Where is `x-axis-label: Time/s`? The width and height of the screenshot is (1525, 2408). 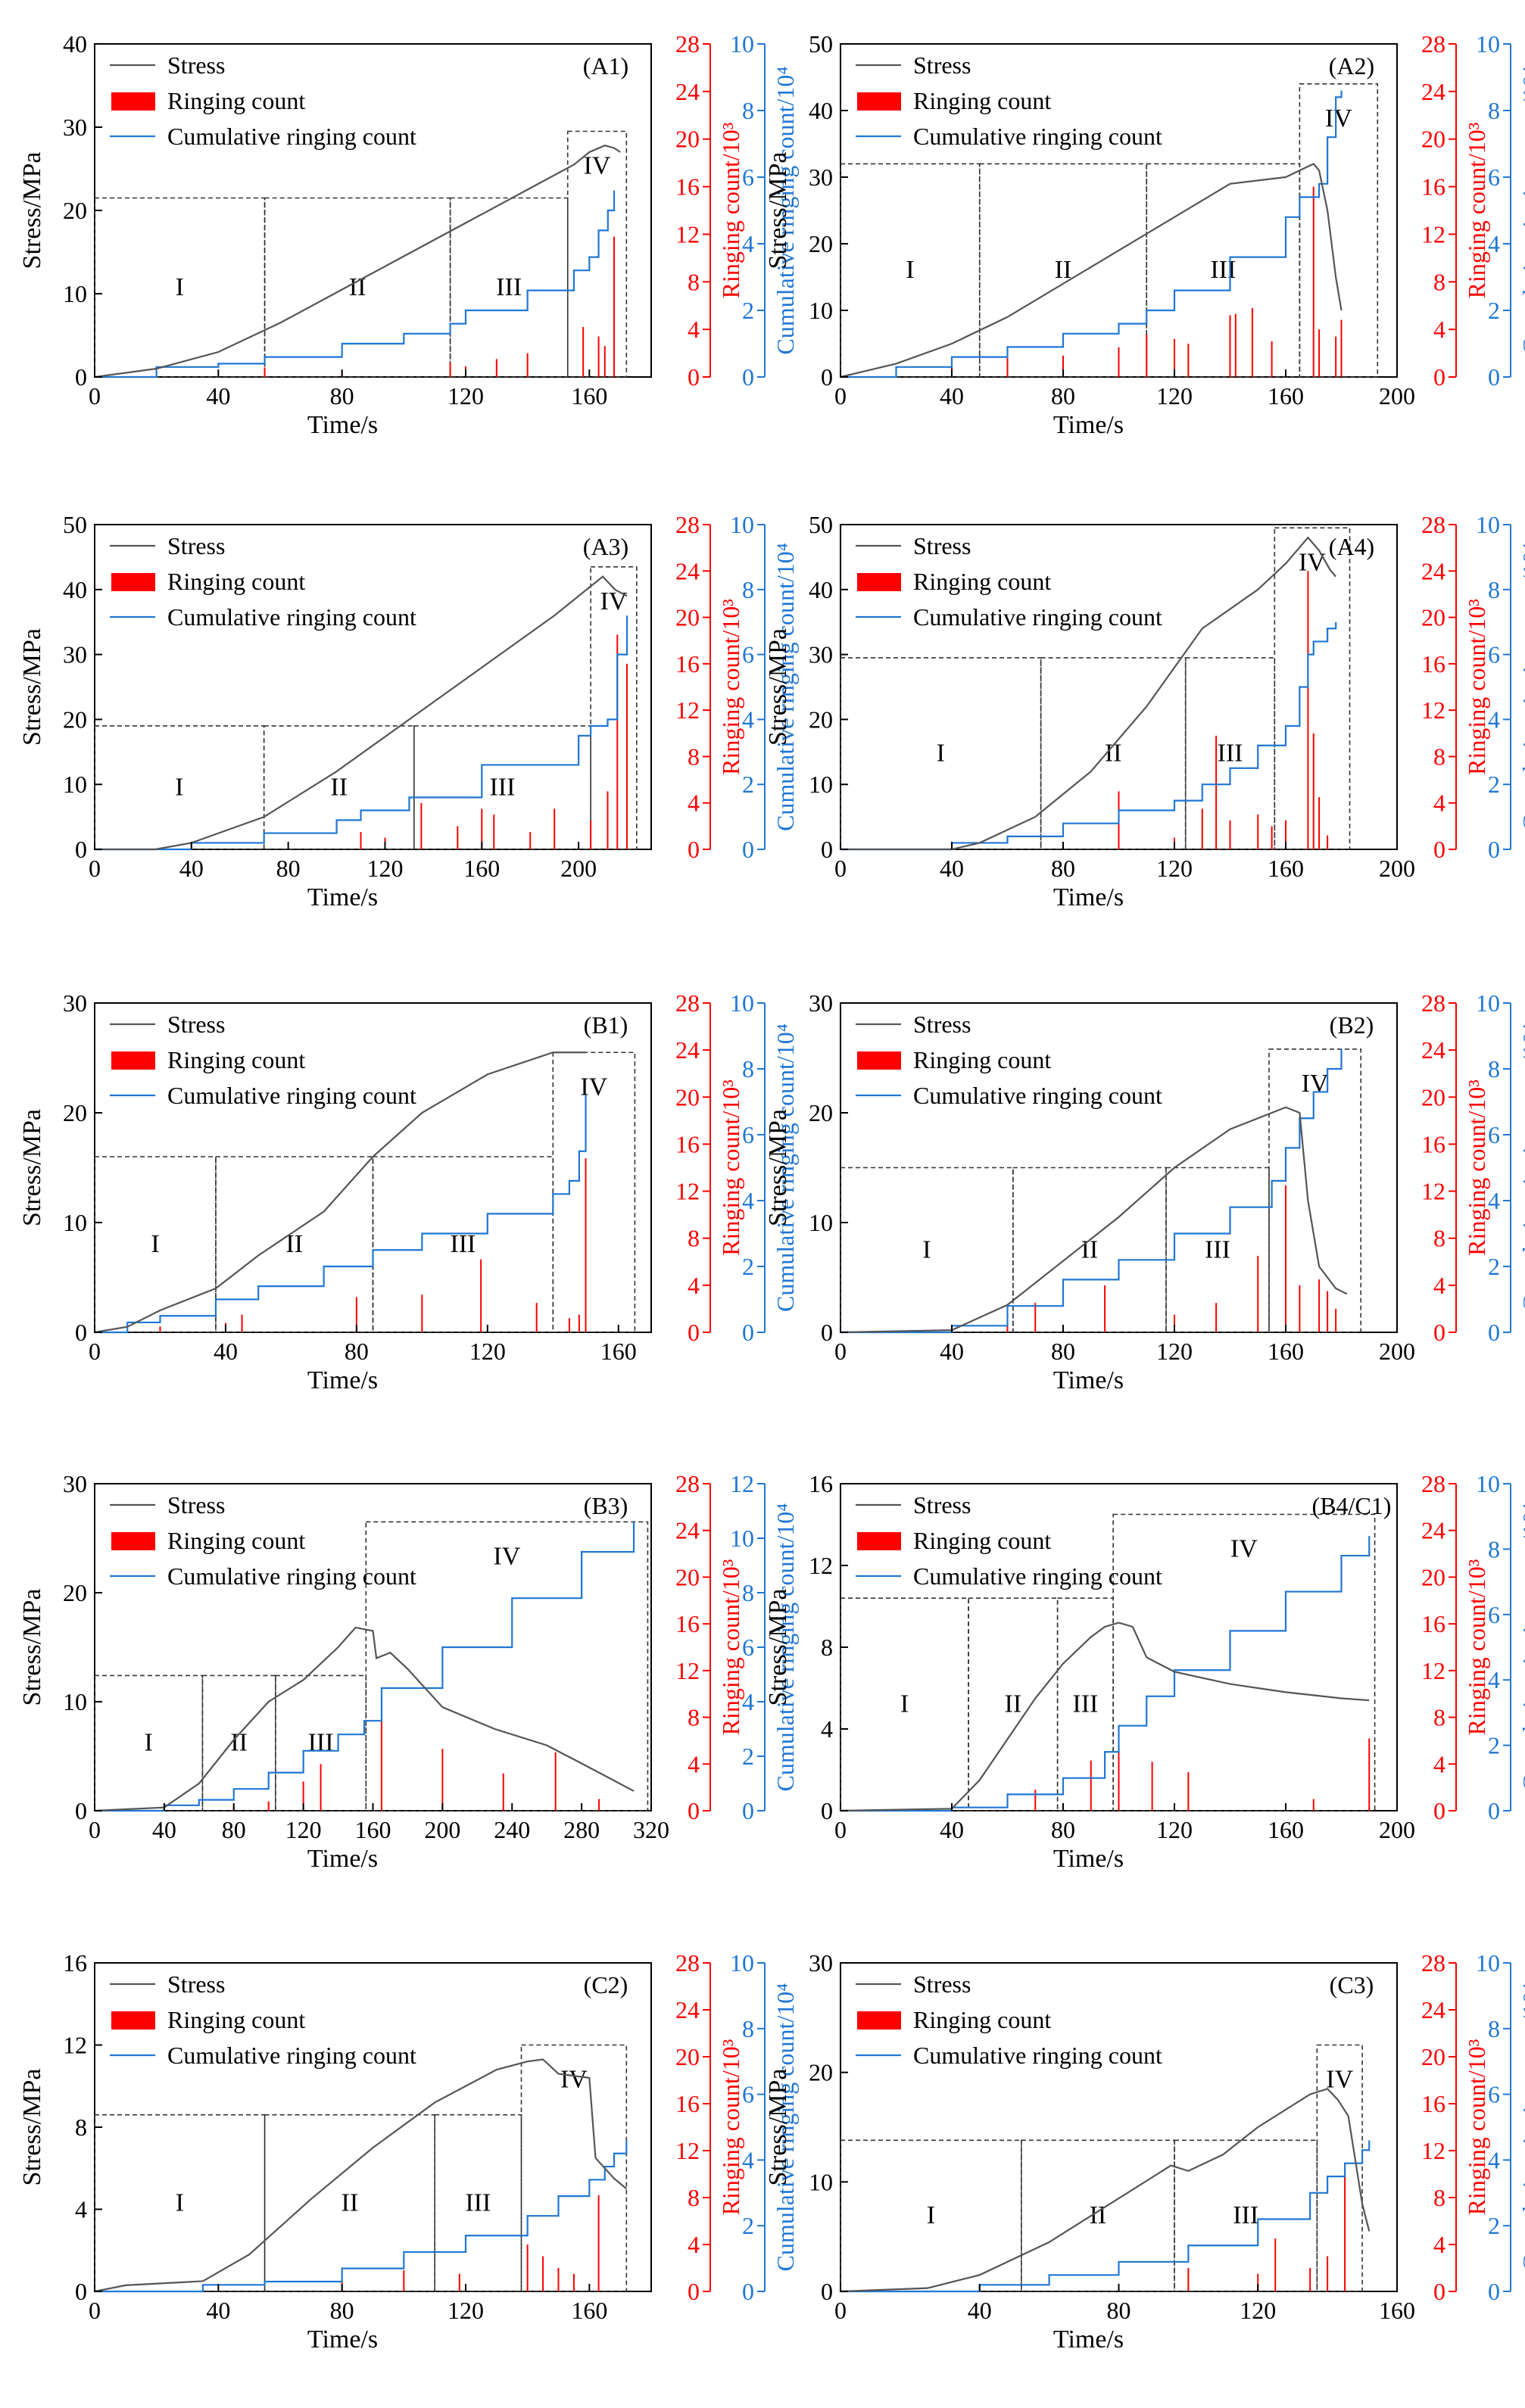
x-axis-label: Time/s is located at coordinates (1088, 425).